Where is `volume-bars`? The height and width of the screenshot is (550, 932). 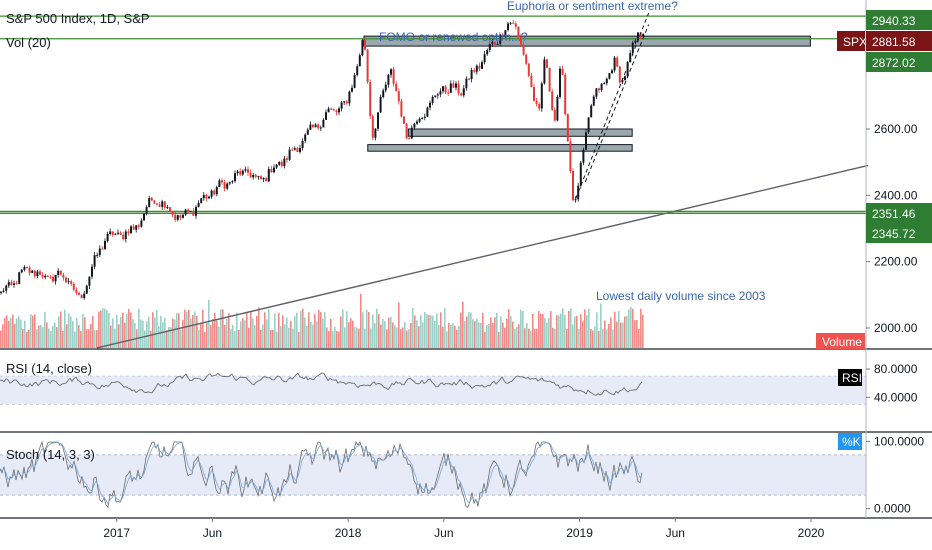 volume-bars is located at coordinates (322, 320).